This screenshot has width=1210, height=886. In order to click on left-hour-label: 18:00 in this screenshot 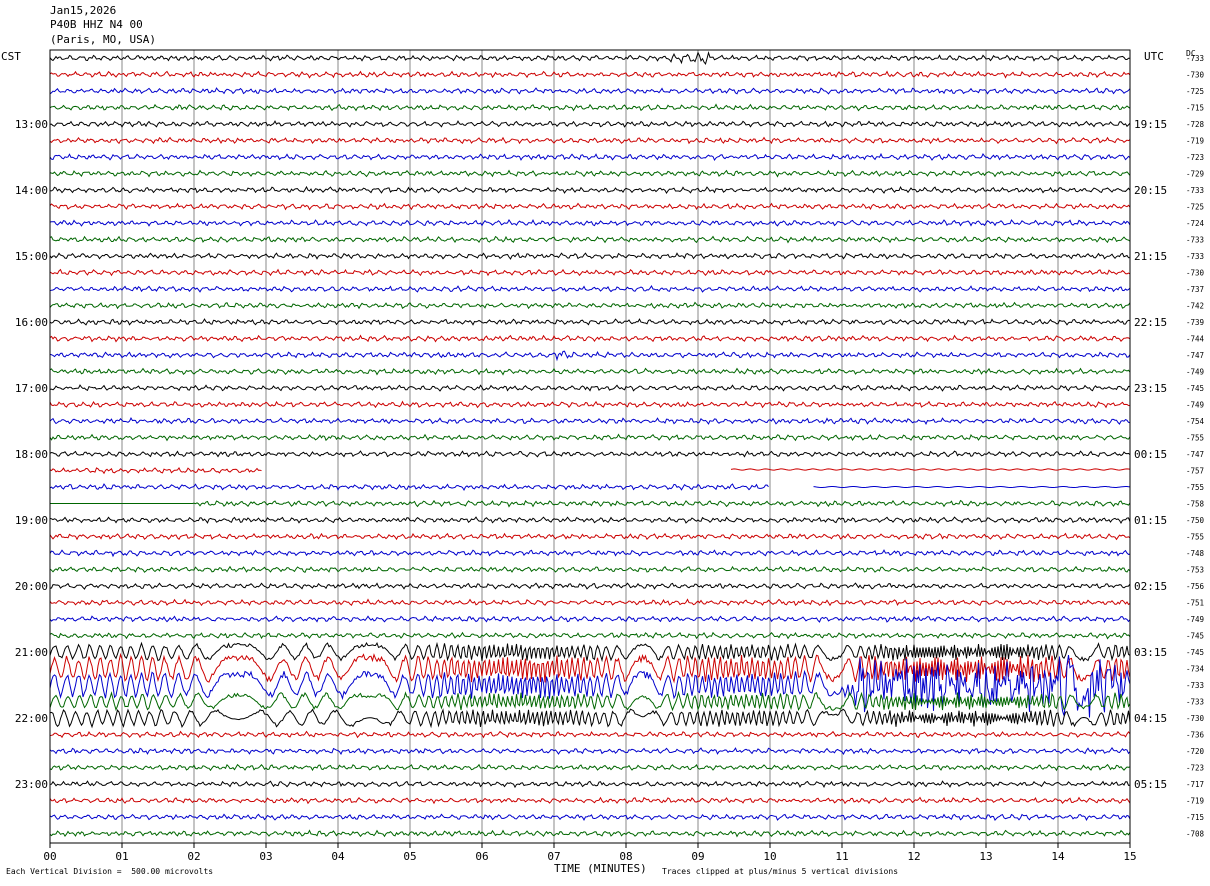, I will do `click(31, 454)`.